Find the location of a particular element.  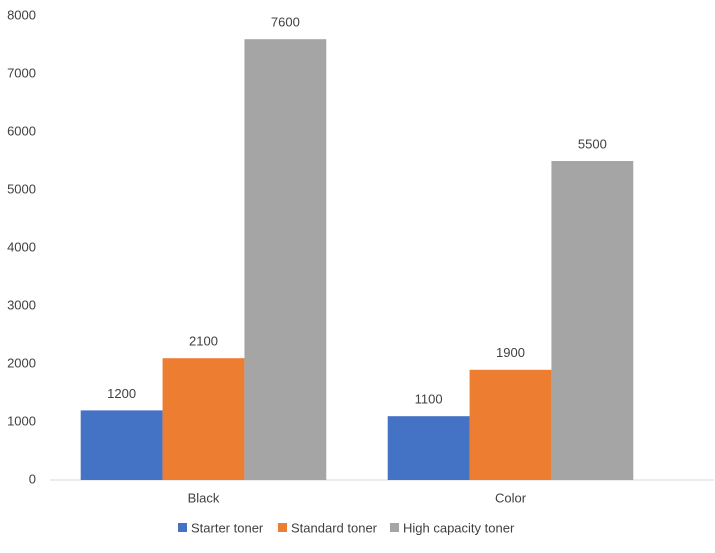

data-label: 5500 is located at coordinates (592, 143).